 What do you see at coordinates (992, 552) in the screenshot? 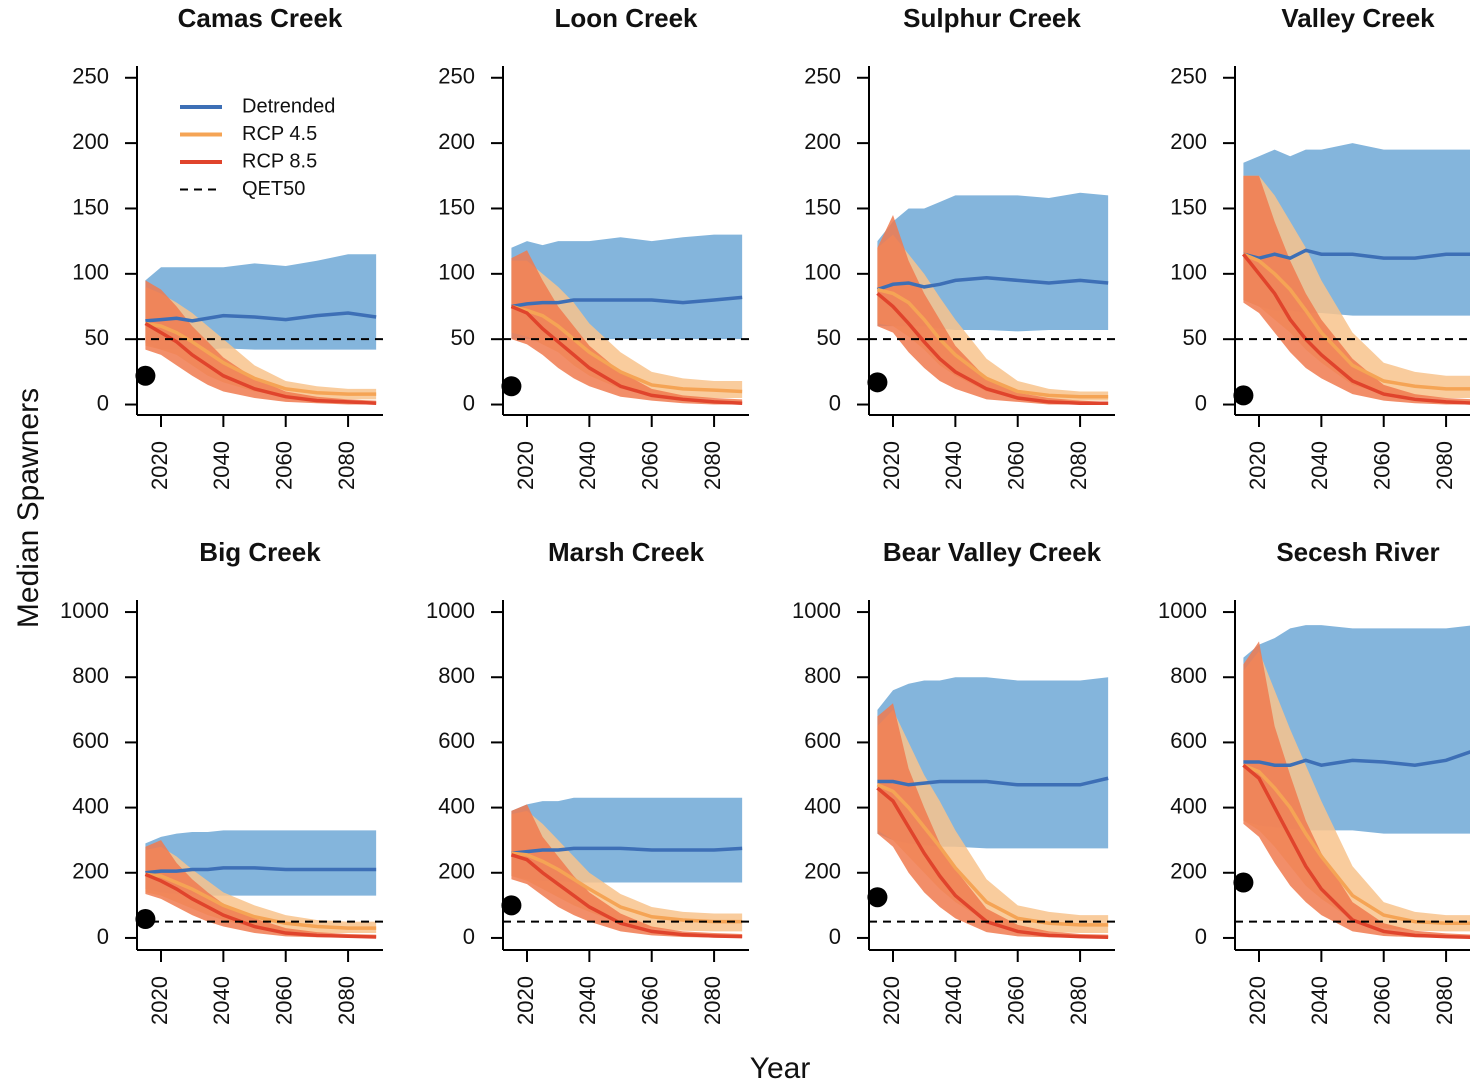
I see `panel-title: Bear Valley Creek` at bounding box center [992, 552].